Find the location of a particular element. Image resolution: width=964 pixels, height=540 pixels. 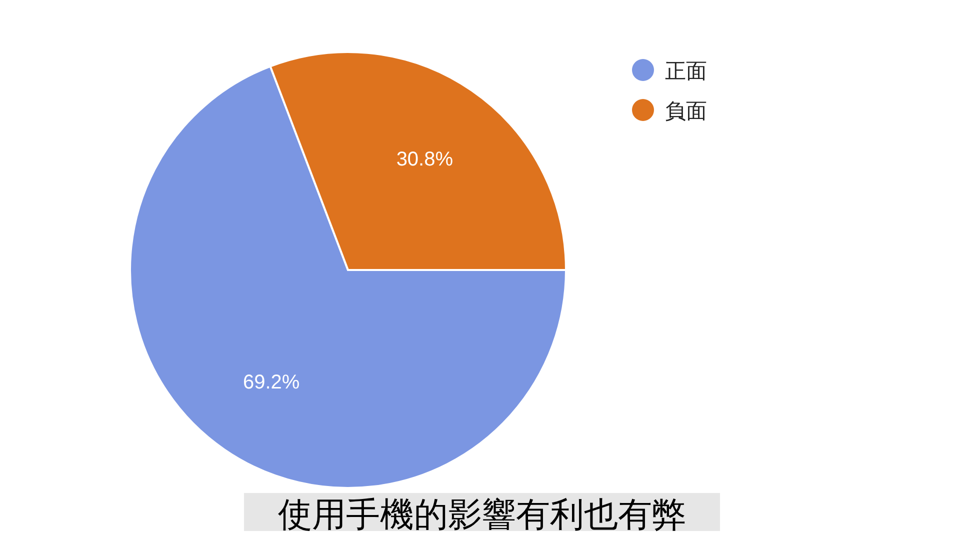

data-label: 69.2% is located at coordinates (271, 382).